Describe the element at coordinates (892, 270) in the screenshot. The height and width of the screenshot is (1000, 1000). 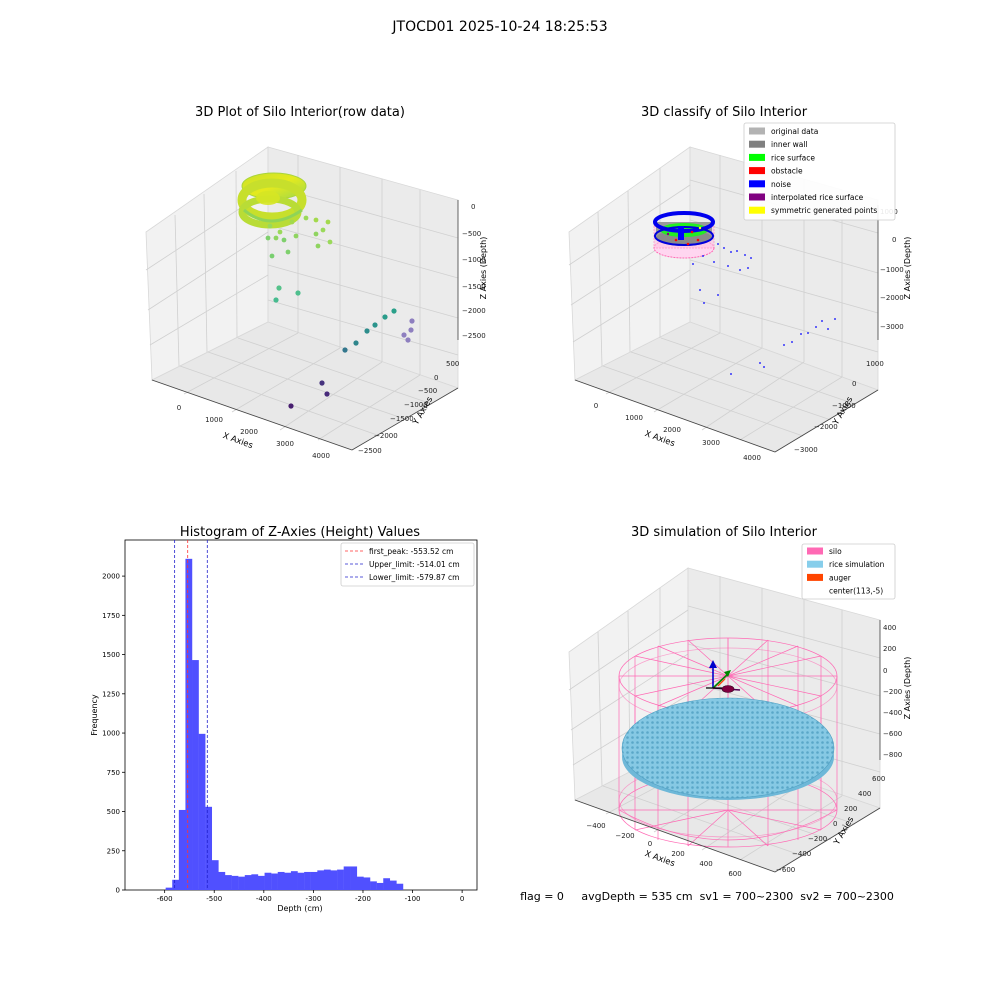
I see `classify-z-tick: −1000` at that location.